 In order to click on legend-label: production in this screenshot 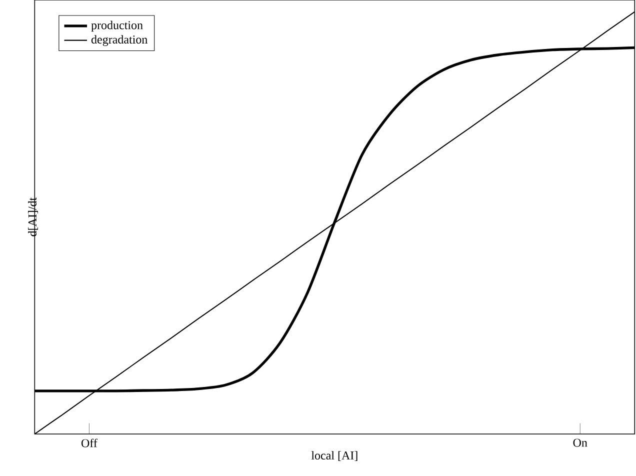, I will do `click(117, 26)`.